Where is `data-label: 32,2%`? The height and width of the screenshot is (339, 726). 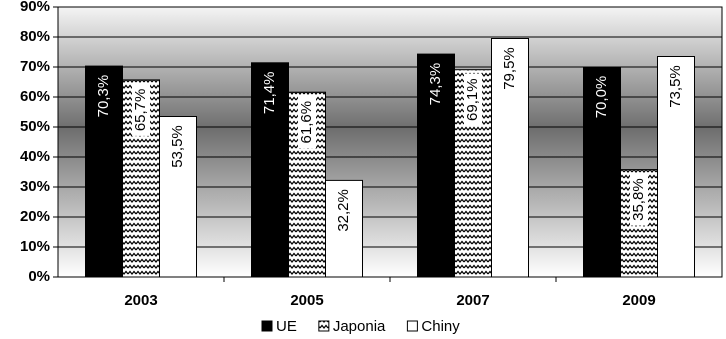
data-label: 32,2% is located at coordinates (343, 210).